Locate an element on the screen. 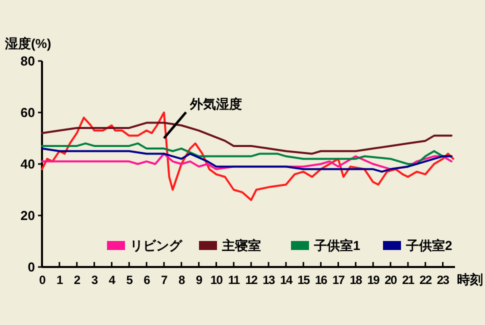  x-tick-label: 20 is located at coordinates (391, 280).